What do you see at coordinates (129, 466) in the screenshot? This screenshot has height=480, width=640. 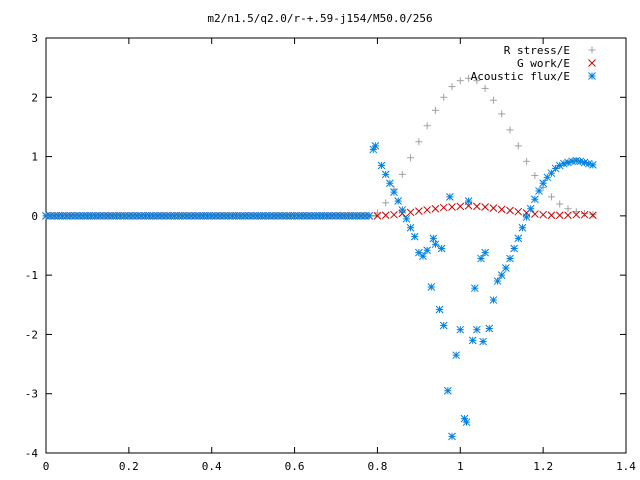 I see `x-tick-label: 0.2` at bounding box center [129, 466].